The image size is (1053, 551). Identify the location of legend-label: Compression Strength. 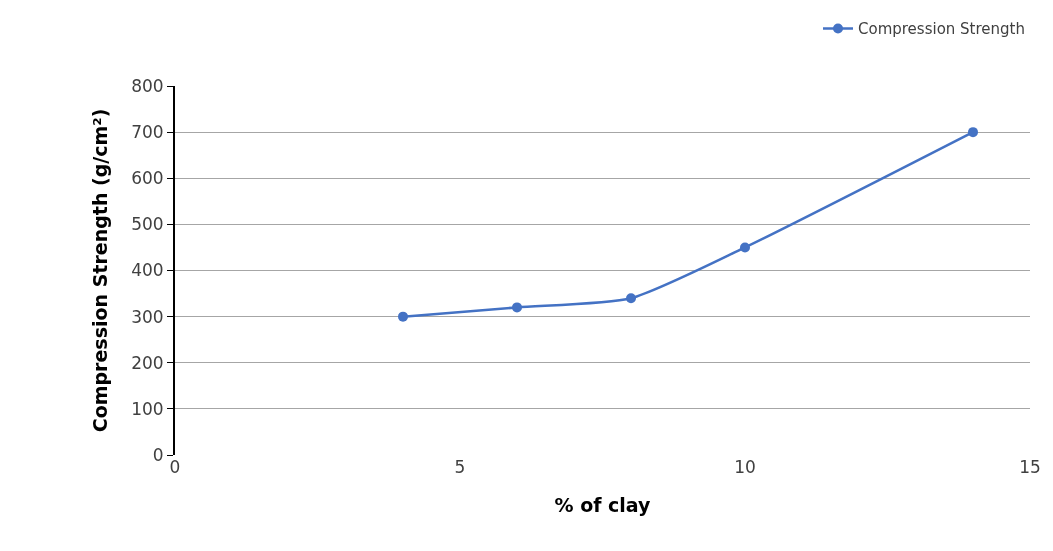
(941, 29).